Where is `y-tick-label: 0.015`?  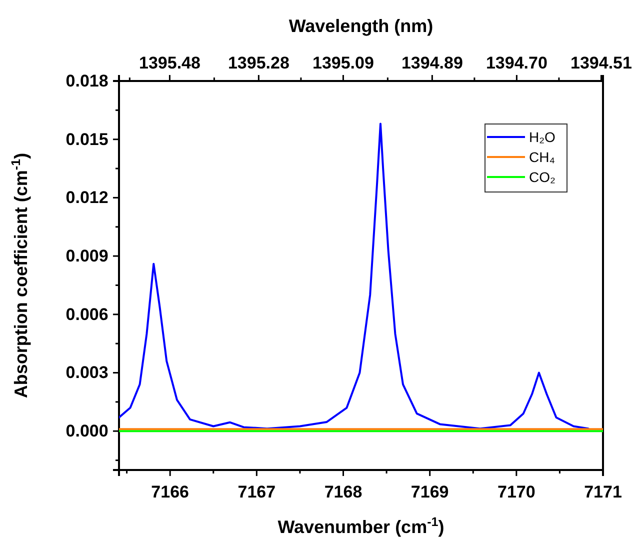
y-tick-label: 0.015 is located at coordinates (87, 139).